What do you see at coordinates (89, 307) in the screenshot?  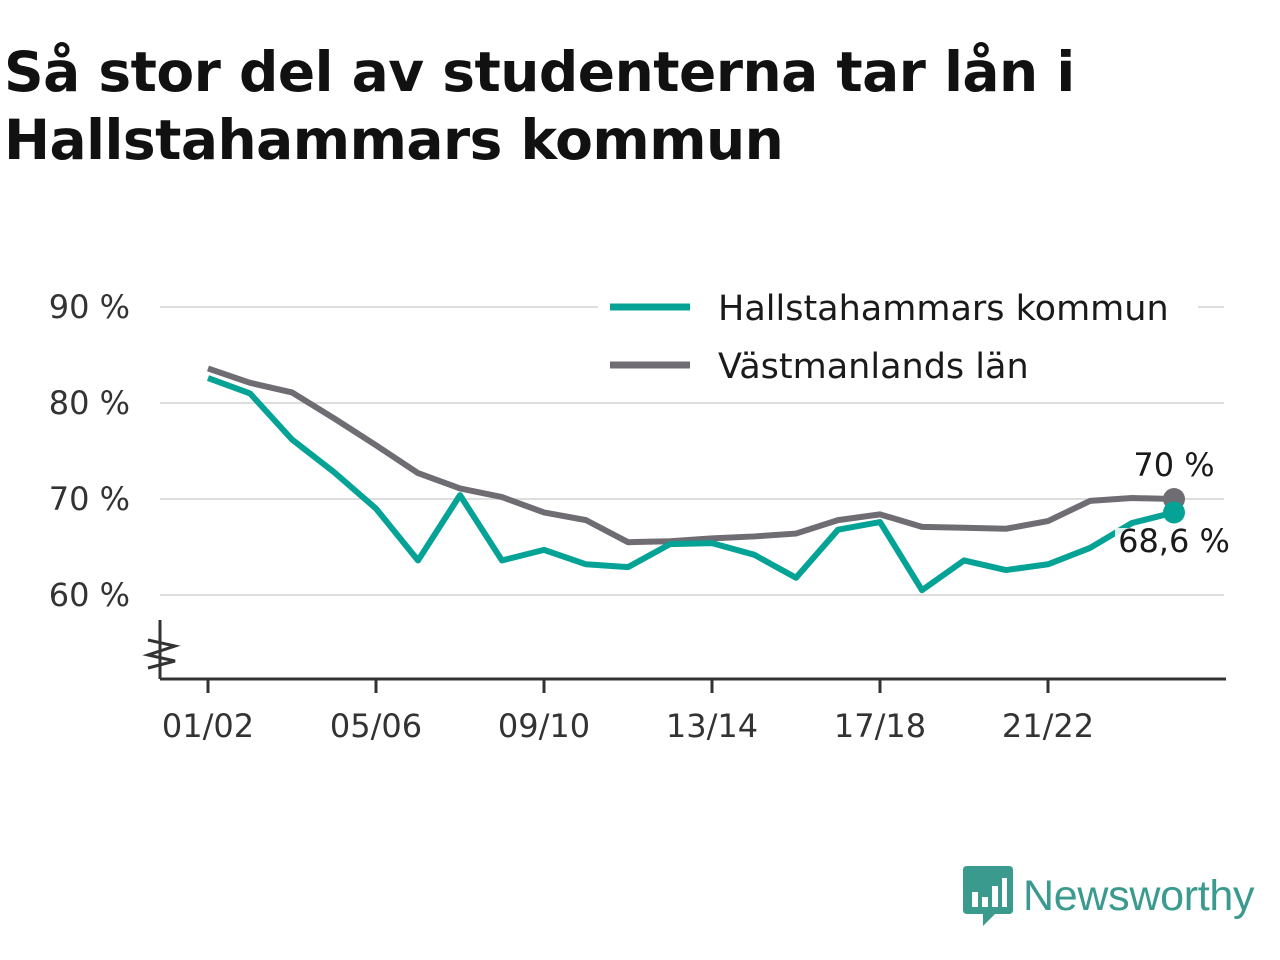 I see `y-tick-label: 90 %` at bounding box center [89, 307].